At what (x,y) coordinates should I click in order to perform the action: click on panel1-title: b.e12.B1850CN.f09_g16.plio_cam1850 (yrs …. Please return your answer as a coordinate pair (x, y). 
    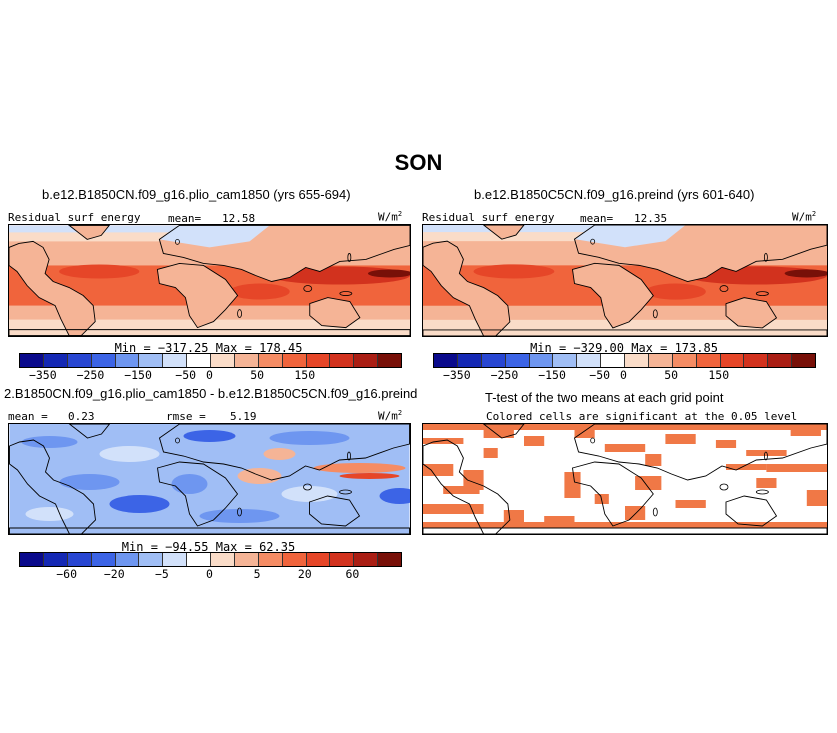
    Looking at the image, I should click on (196, 194).